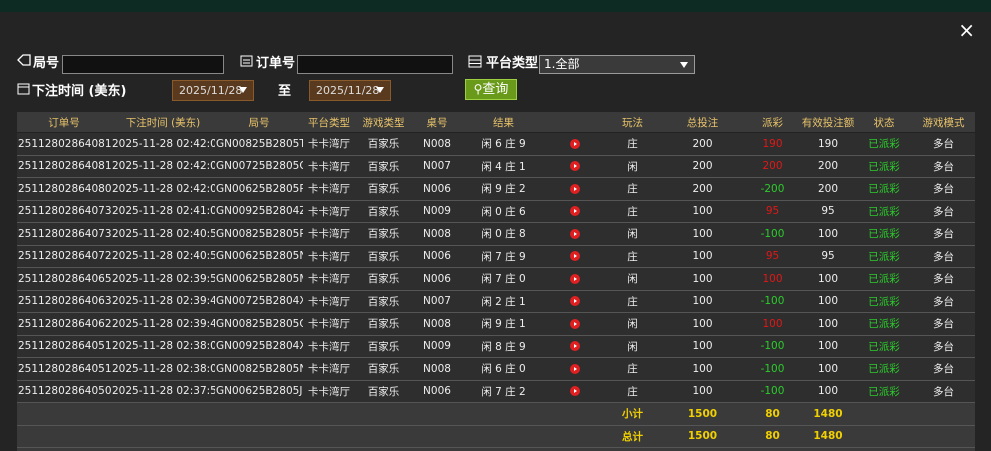 The image size is (991, 451). Describe the element at coordinates (512, 63) in the screenshot. I see `platform-label: 平台类型` at that location.